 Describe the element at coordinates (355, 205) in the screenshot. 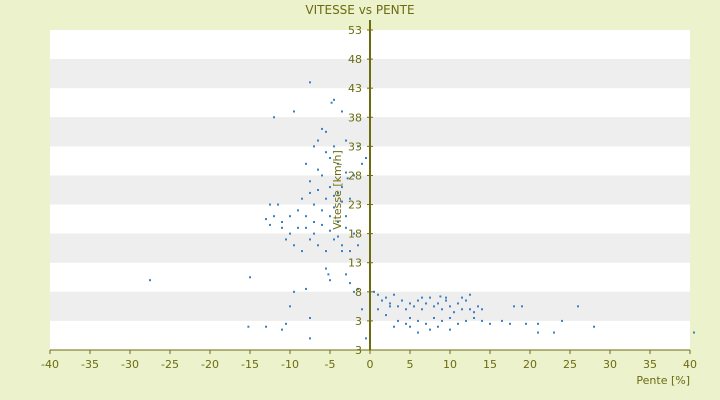

I see `y-tick-label: 23` at that location.